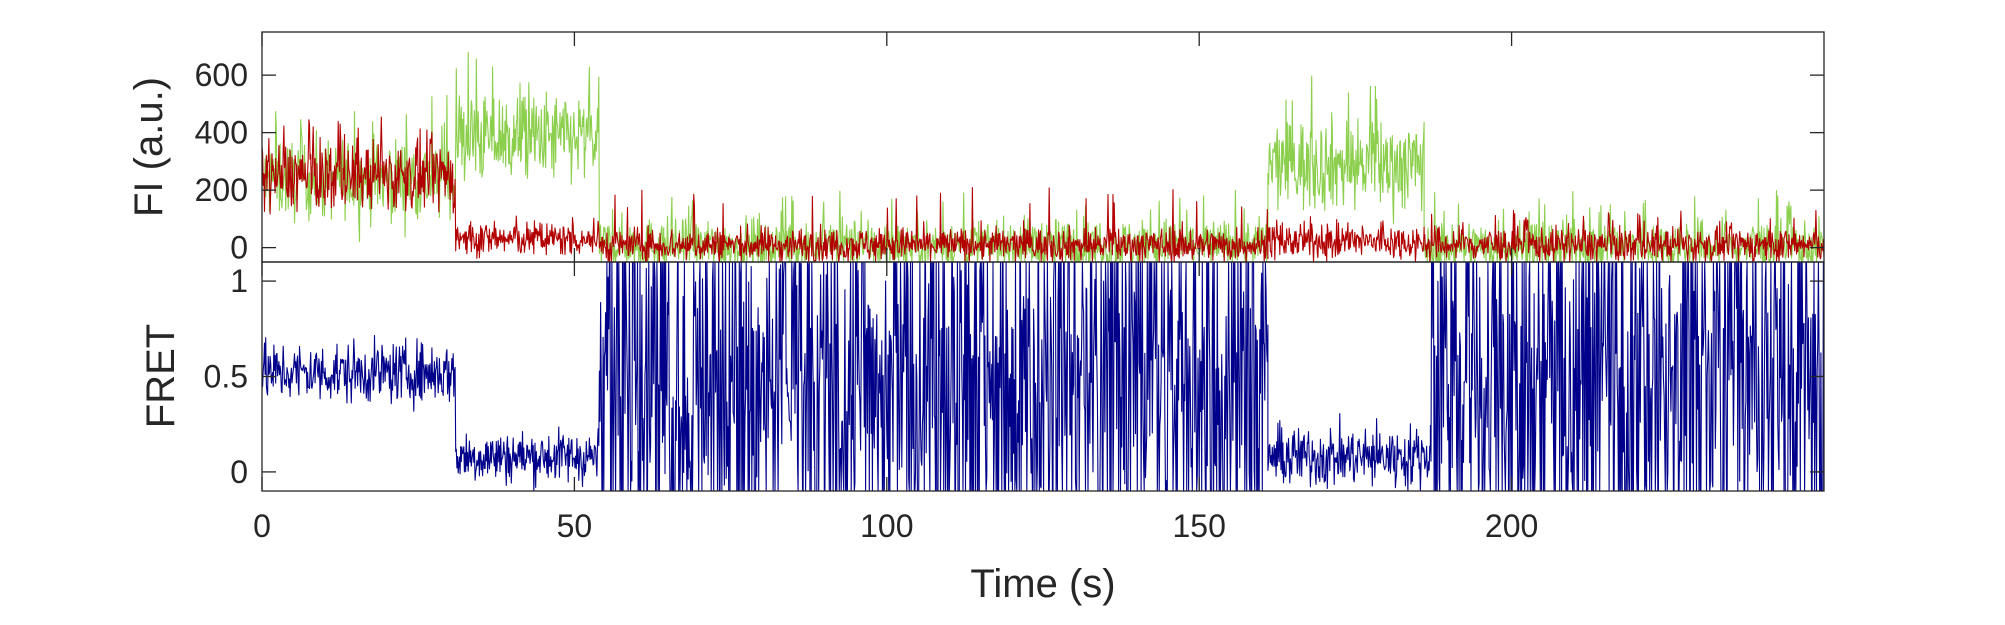  What do you see at coordinates (886, 526) in the screenshot?
I see `time-x-tick-label: 100` at bounding box center [886, 526].